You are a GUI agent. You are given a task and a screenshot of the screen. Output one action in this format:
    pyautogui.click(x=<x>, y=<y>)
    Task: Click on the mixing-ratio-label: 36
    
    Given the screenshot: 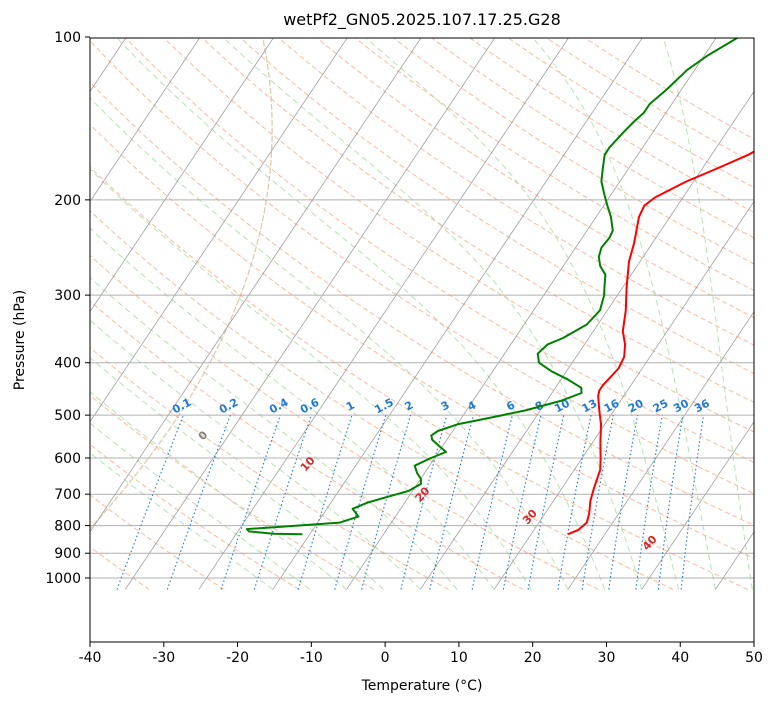 What is the action you would take?
    pyautogui.click(x=702, y=406)
    